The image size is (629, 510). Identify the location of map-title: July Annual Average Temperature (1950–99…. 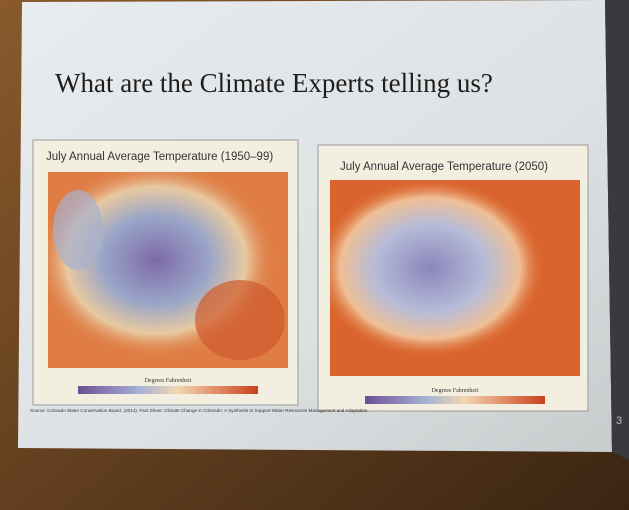
(159, 157).